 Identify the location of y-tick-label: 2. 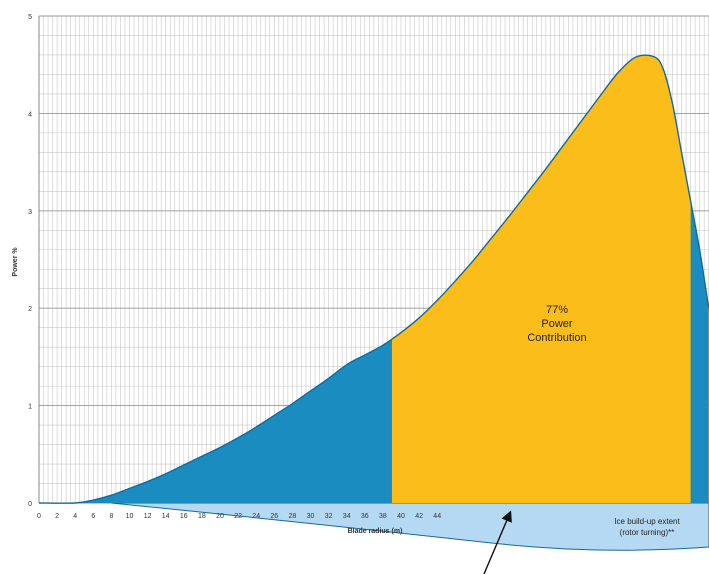
(30, 309).